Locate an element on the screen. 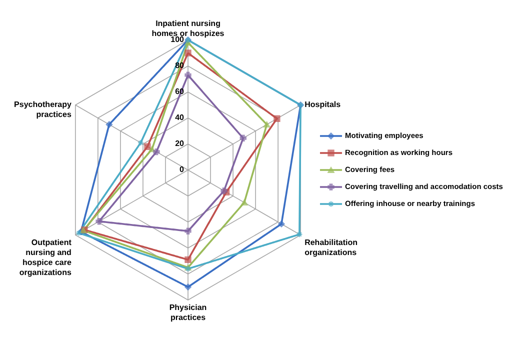 This screenshot has width=520, height=338. spoke-label: Rehabilitation organizations is located at coordinates (331, 247).